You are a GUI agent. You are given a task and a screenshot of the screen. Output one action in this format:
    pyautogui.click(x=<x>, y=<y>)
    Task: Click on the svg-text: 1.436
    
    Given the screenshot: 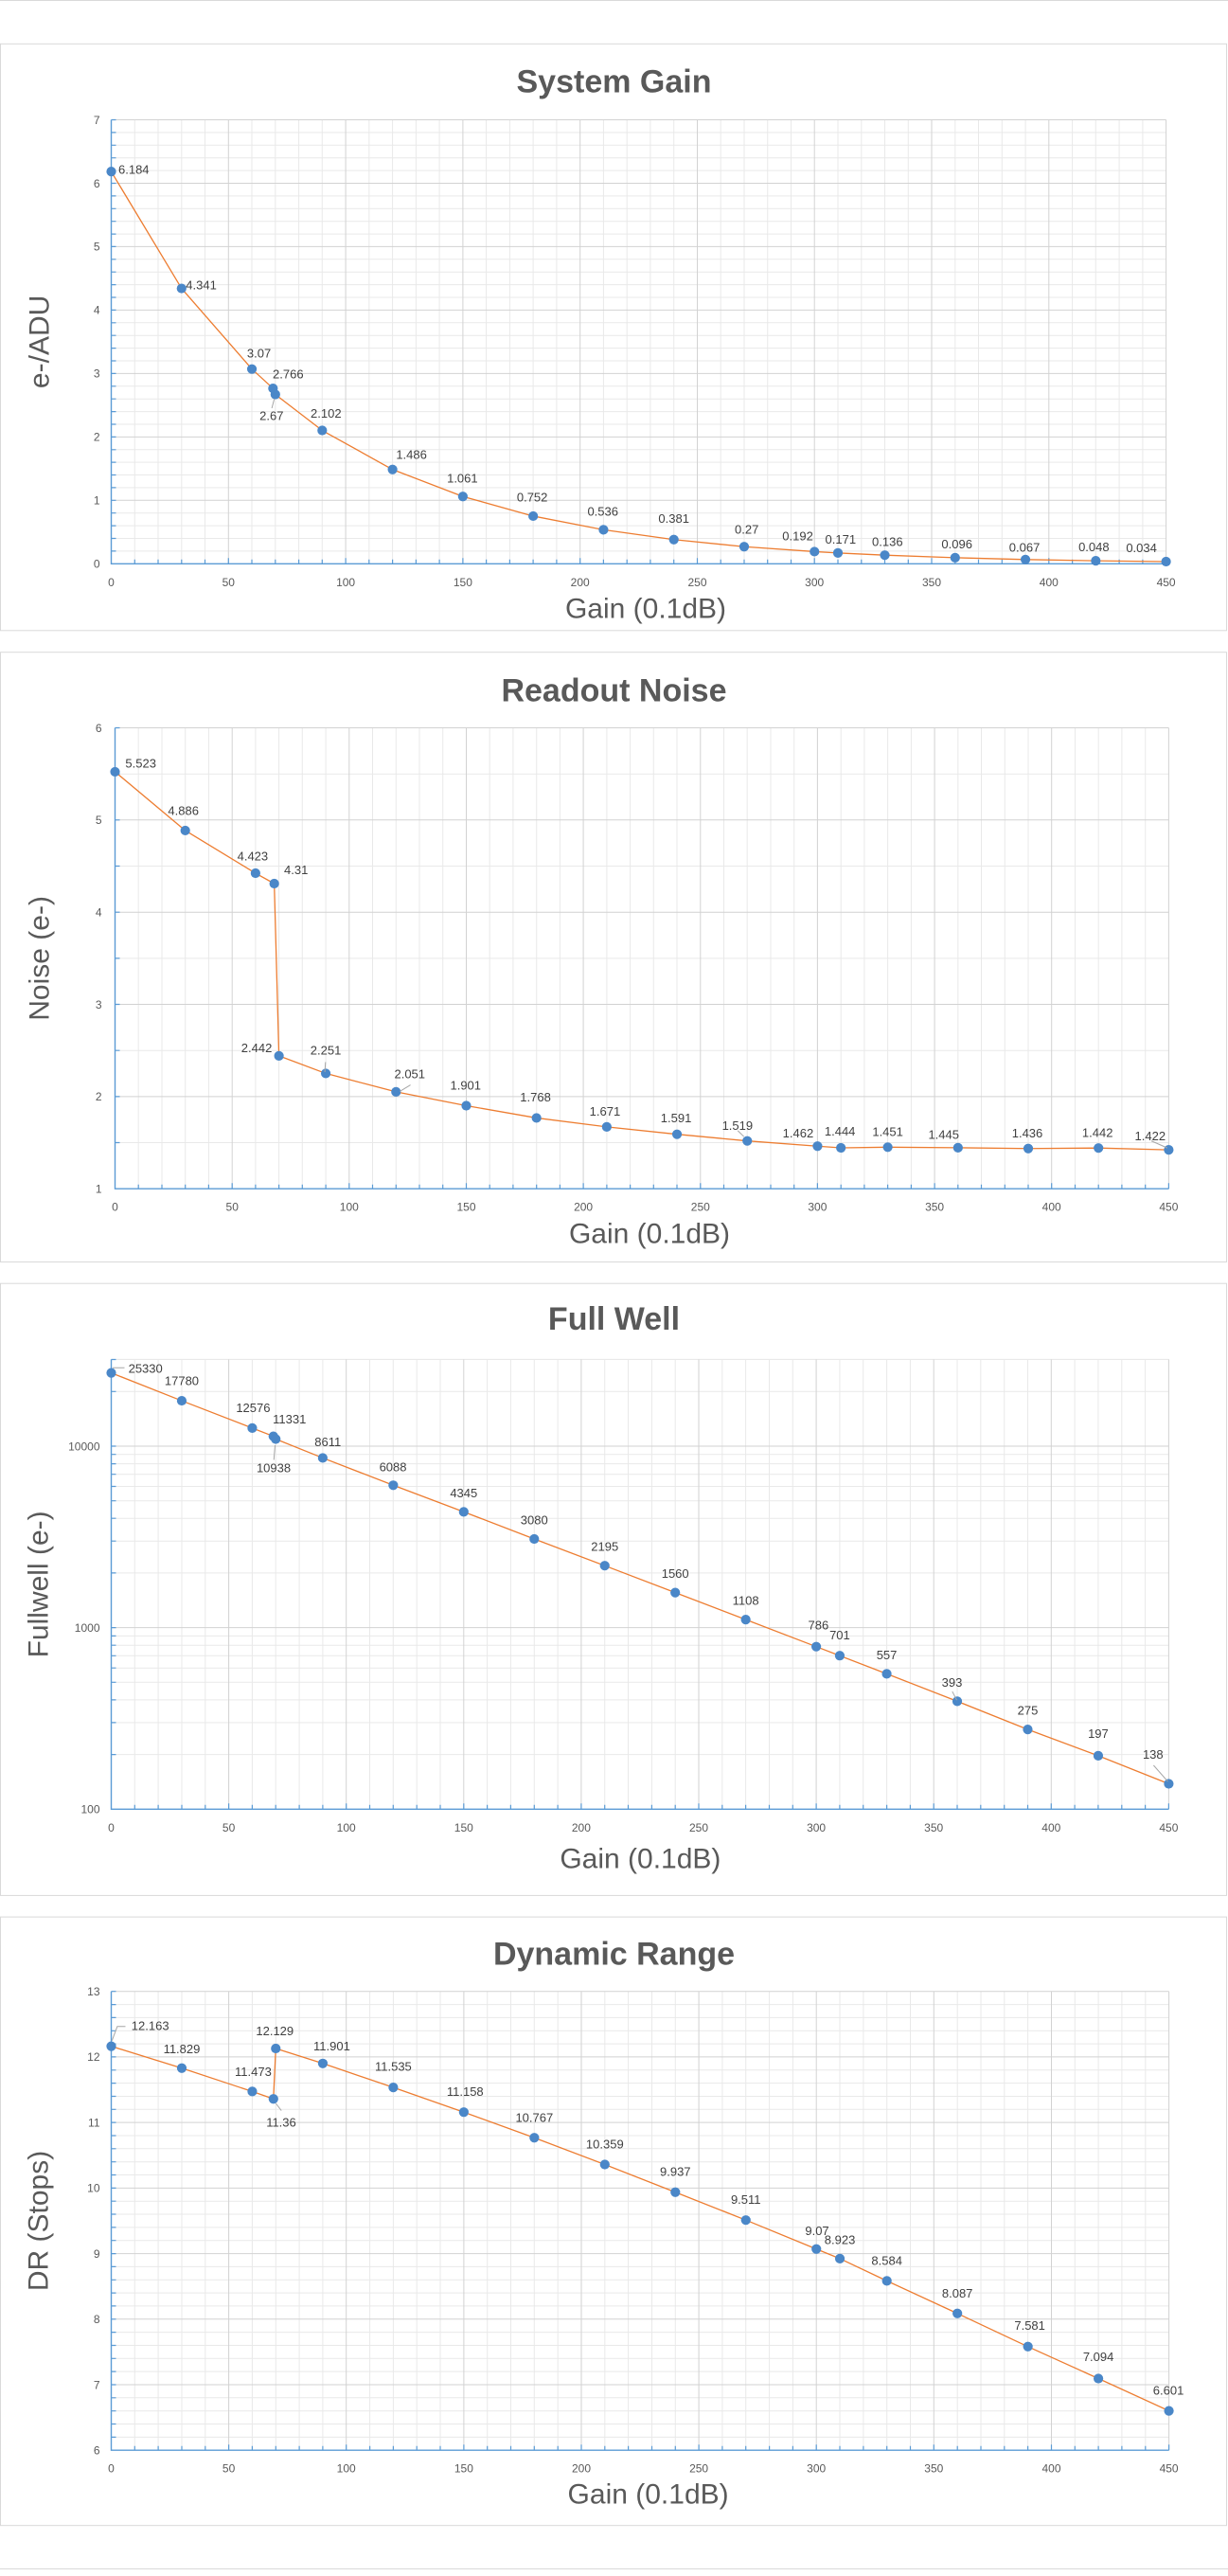 What is the action you would take?
    pyautogui.click(x=1027, y=1133)
    